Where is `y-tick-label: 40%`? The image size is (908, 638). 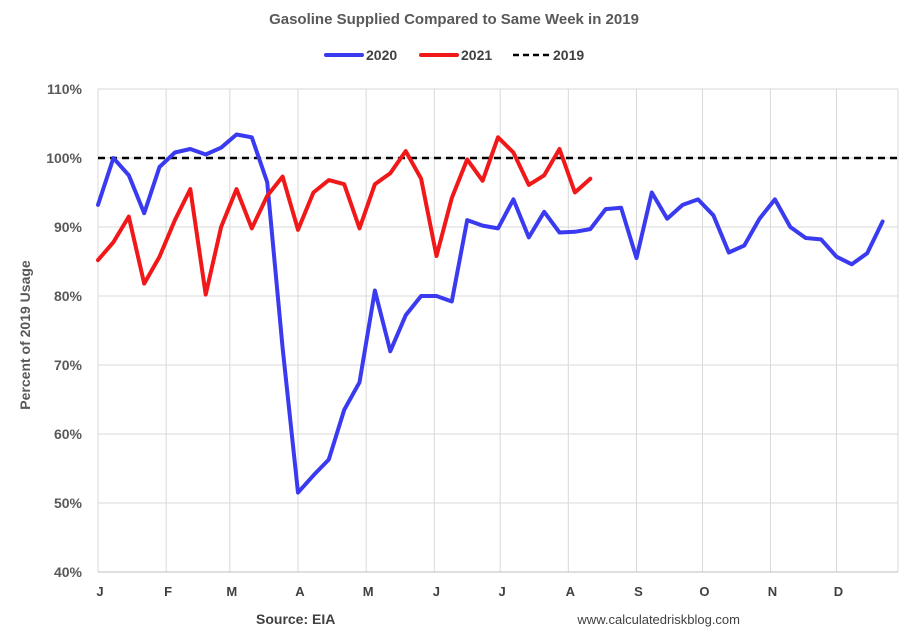 y-tick-label: 40% is located at coordinates (68, 572).